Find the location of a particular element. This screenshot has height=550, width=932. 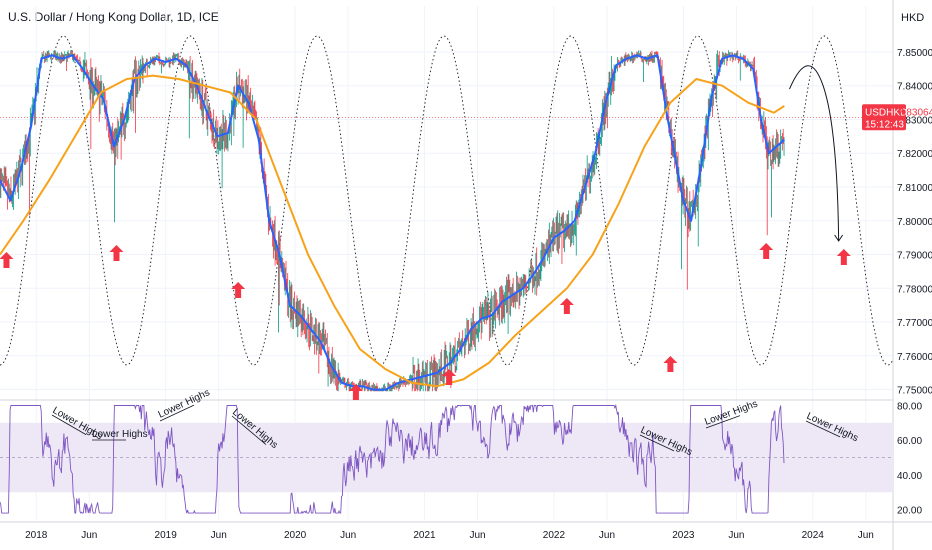

projection-arrowhead is located at coordinates (839, 238).